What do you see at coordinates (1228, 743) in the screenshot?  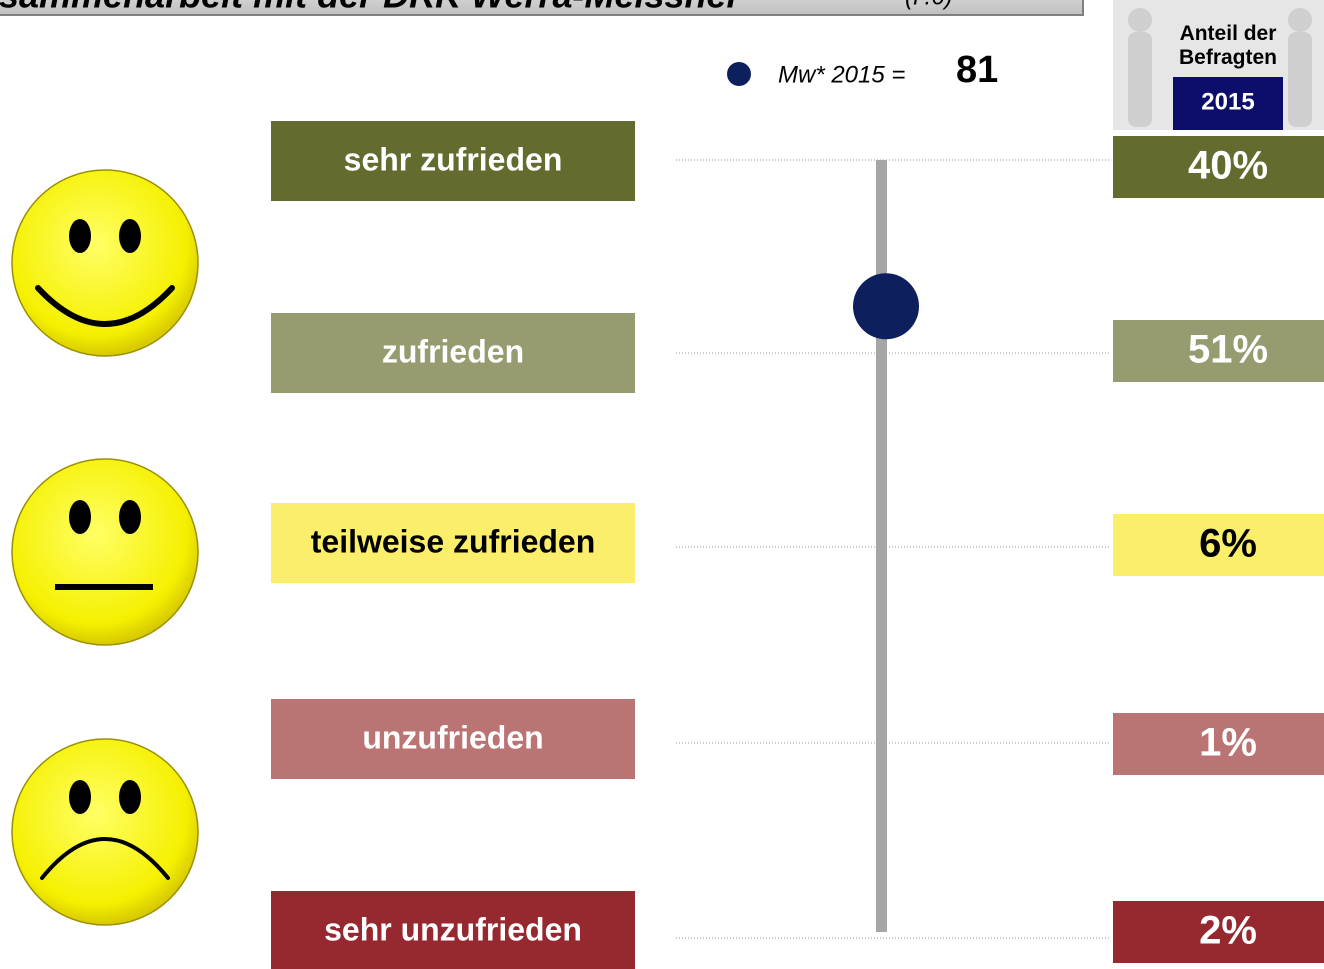 I see `share-label: 1%` at bounding box center [1228, 743].